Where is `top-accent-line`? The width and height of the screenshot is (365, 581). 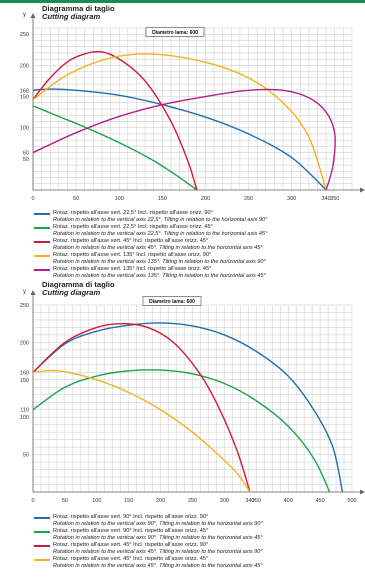
top-accent-line is located at coordinates (182, 1).